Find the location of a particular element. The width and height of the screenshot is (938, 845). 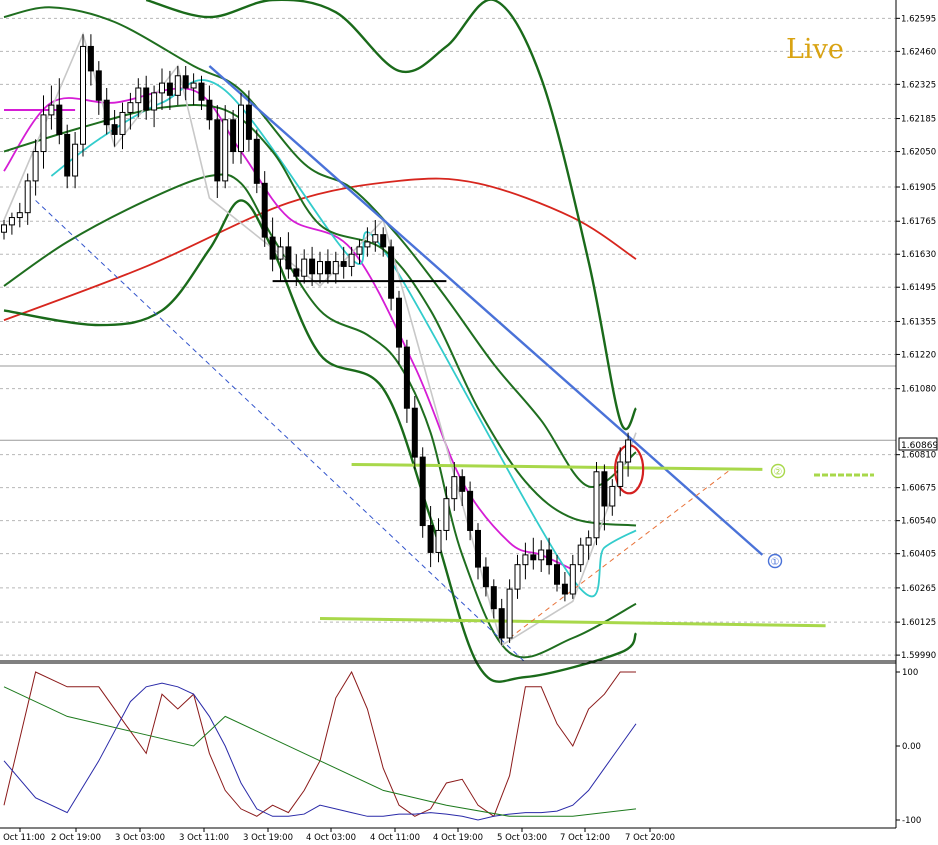

price-tick-label: 1.60265 is located at coordinates (918, 589).